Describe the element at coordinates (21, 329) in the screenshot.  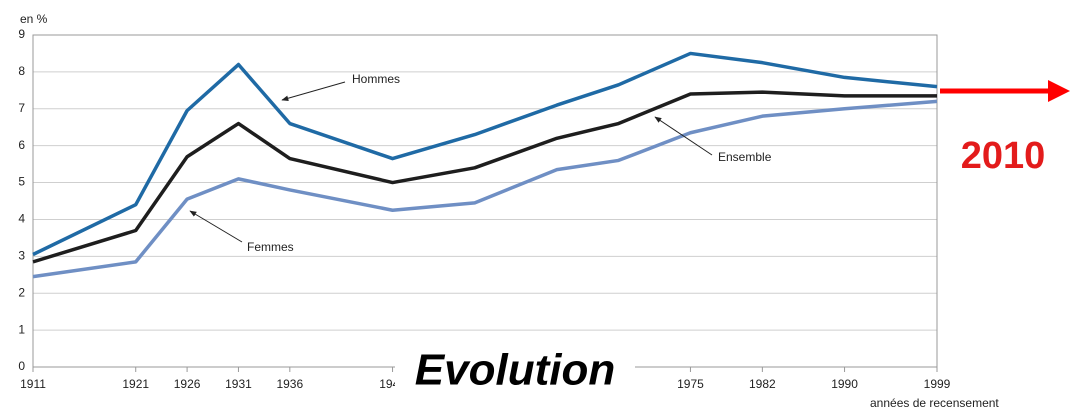
I see `y-tick-label: 1` at that location.